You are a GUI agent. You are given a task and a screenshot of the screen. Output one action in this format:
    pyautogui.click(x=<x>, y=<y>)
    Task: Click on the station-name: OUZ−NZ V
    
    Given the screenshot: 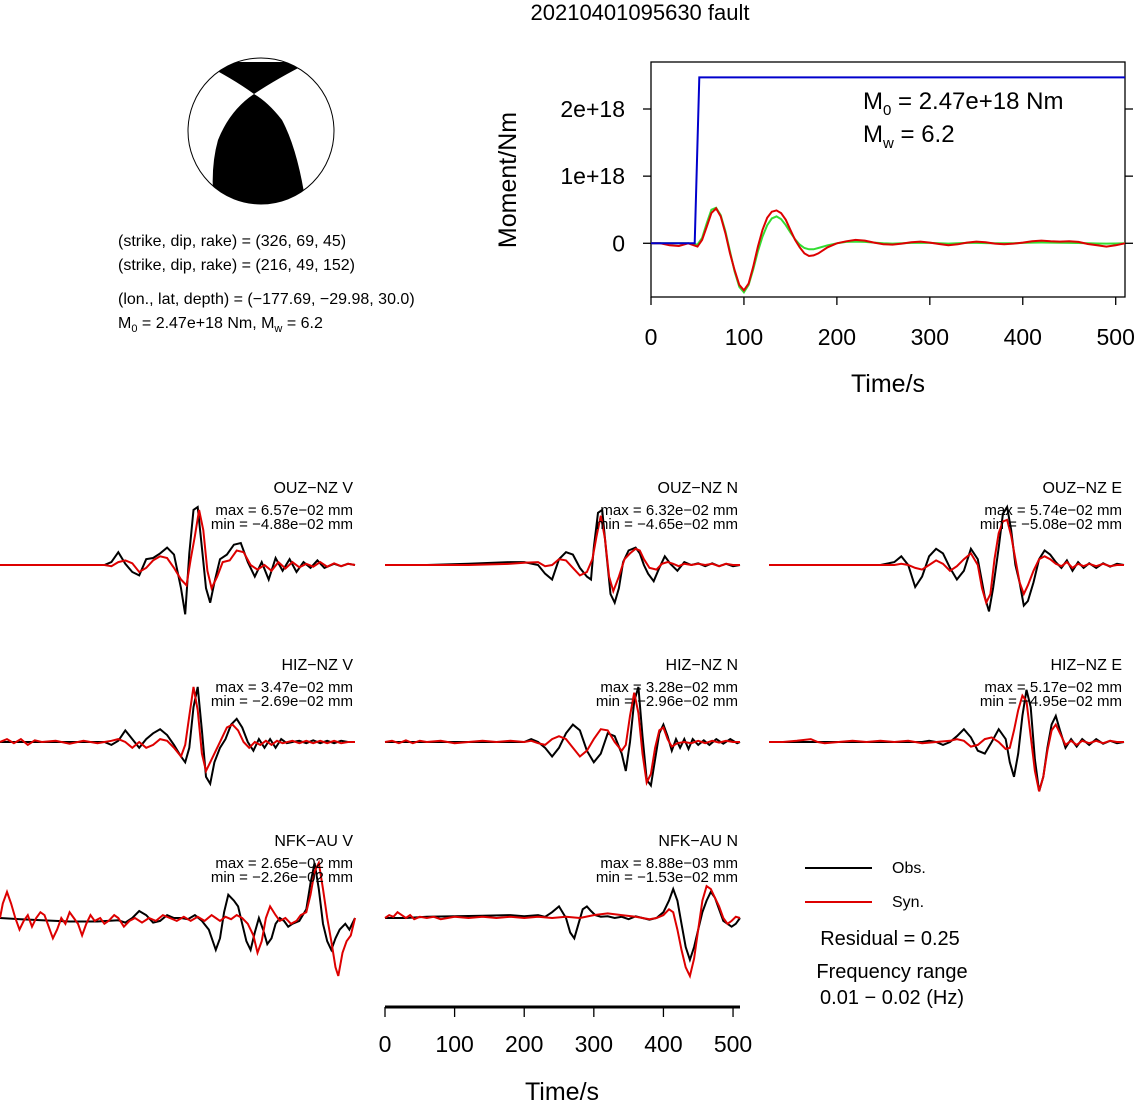 What is the action you would take?
    pyautogui.click(x=313, y=488)
    